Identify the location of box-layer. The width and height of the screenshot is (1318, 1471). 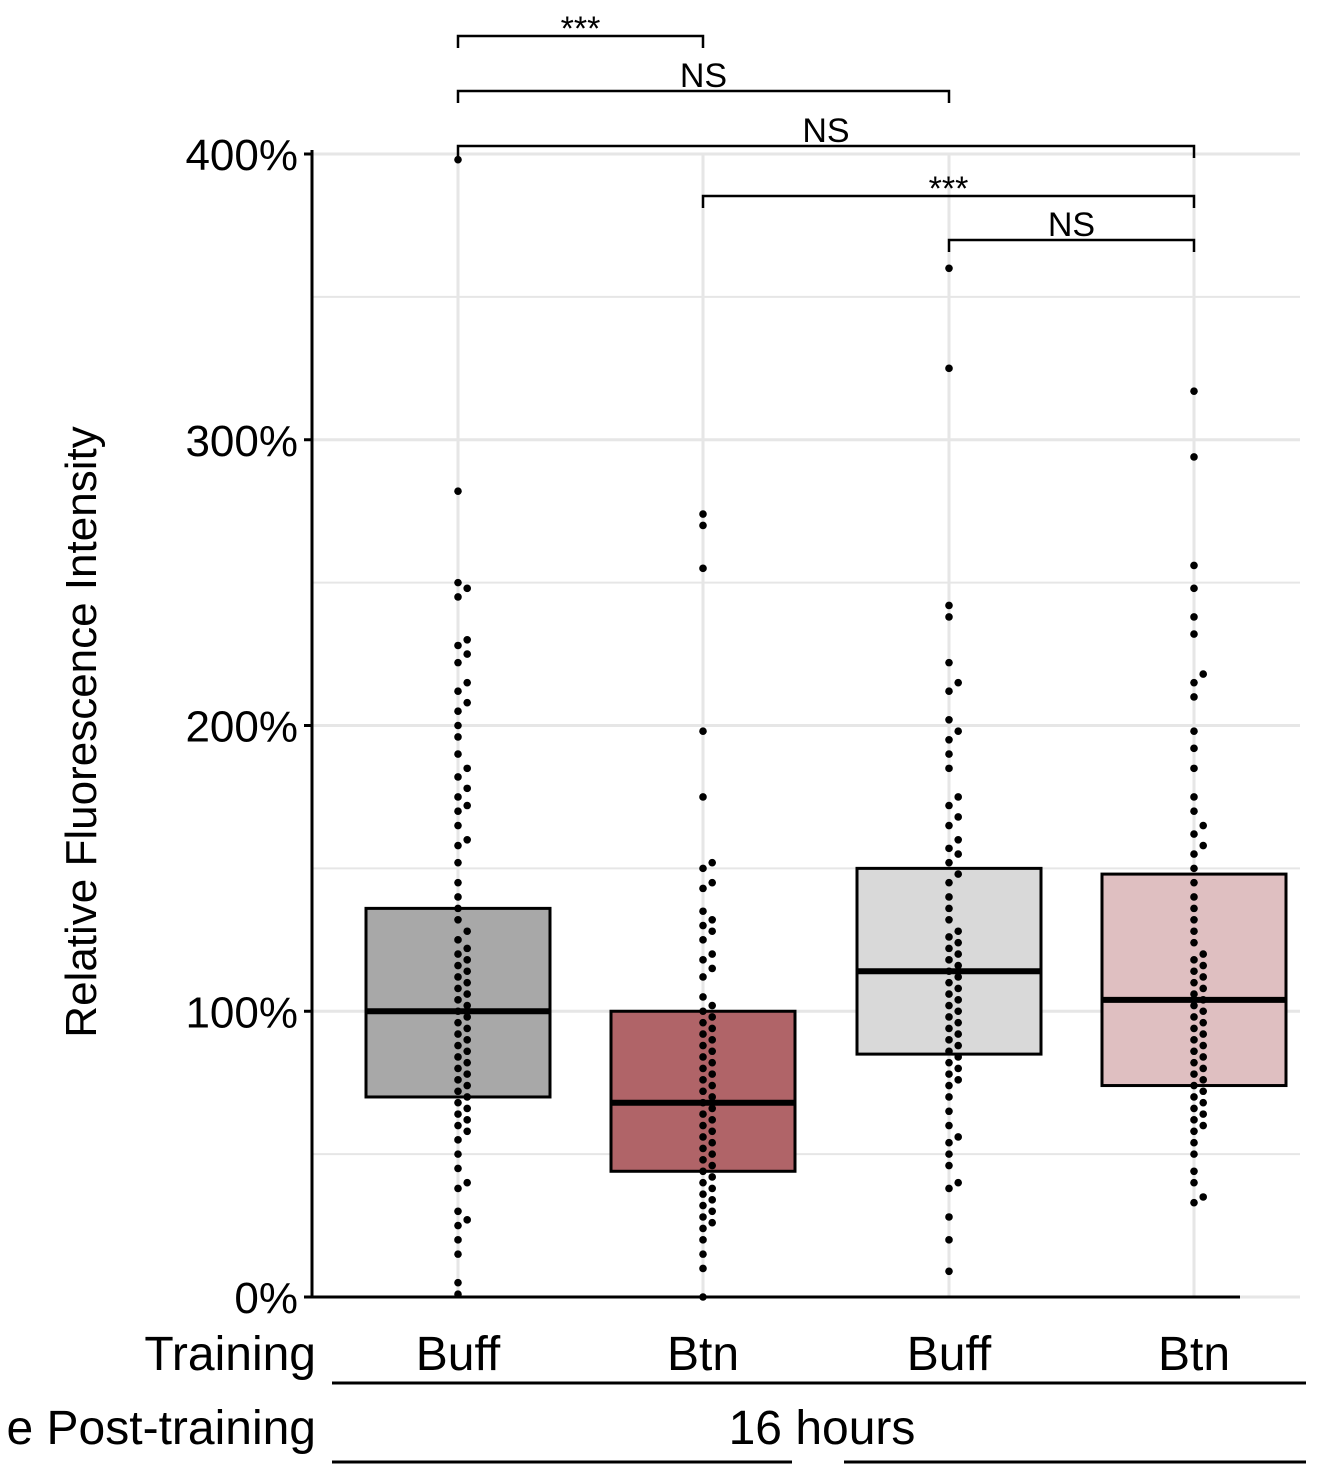
(826, 1019).